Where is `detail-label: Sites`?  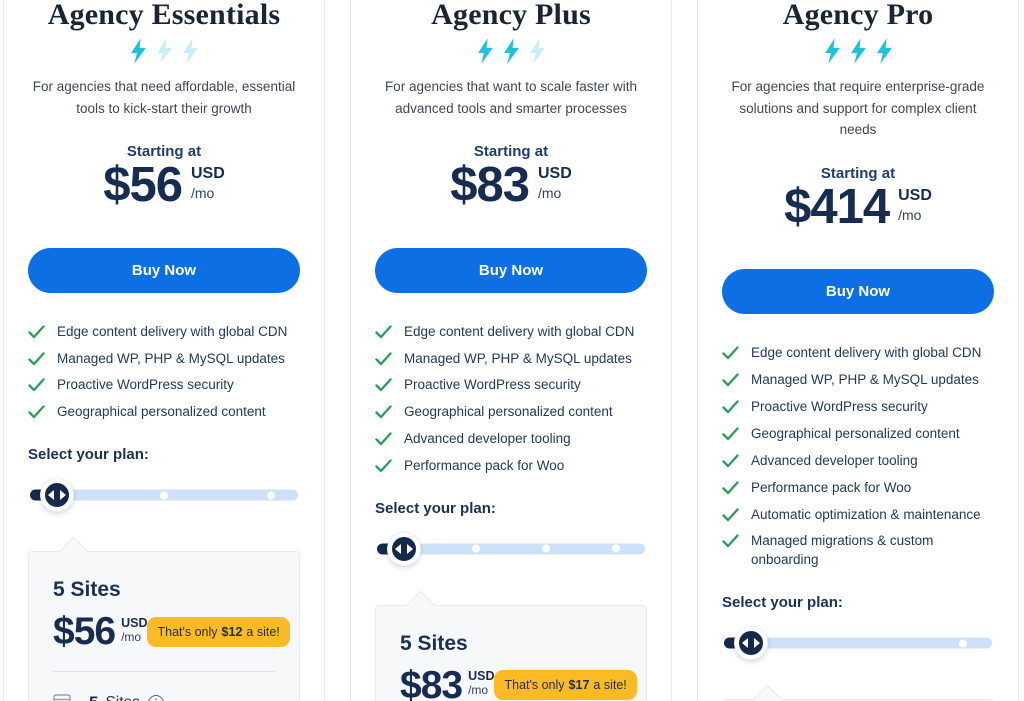 detail-label: Sites is located at coordinates (122, 697).